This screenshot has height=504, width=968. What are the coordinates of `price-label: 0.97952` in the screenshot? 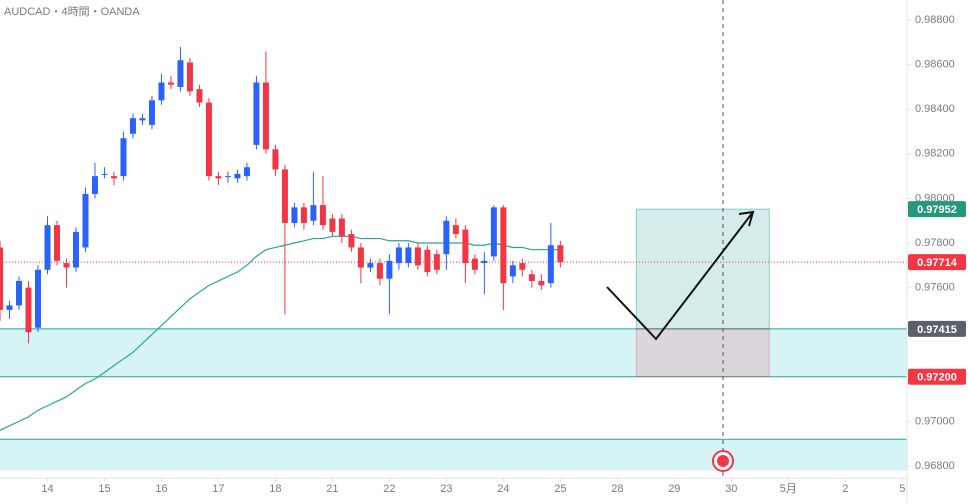 It's located at (937, 210).